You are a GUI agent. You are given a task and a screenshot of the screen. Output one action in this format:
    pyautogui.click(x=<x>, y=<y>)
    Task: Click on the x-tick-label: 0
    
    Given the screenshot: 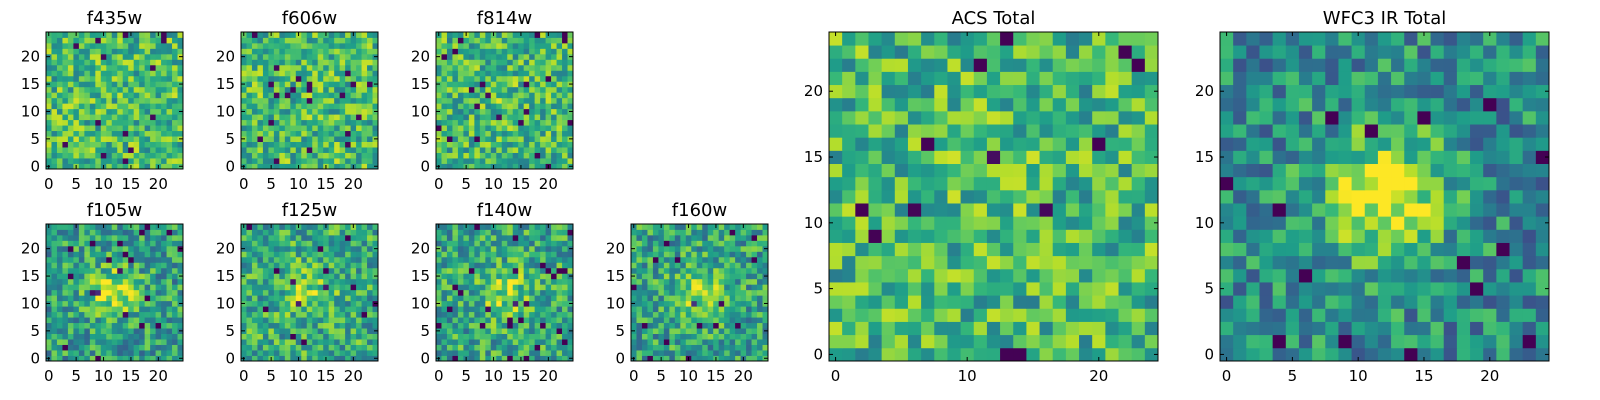 What is the action you would take?
    pyautogui.click(x=49, y=376)
    